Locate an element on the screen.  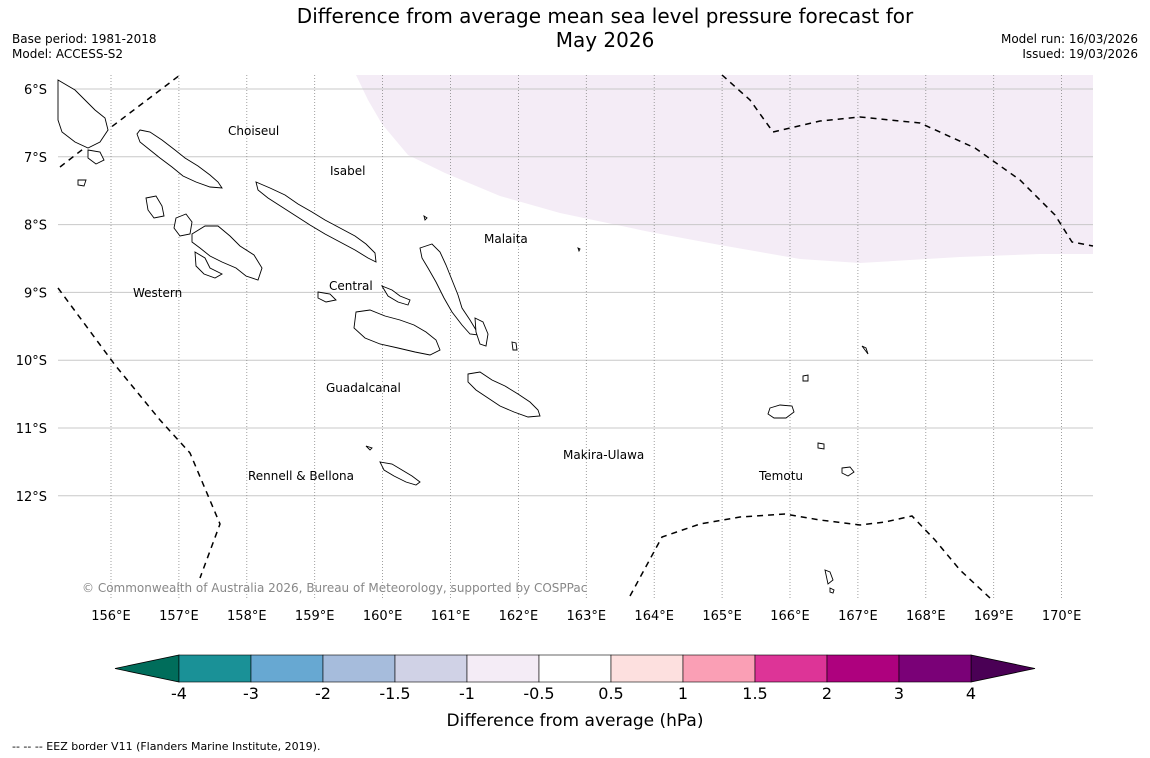
colorbar-tick: -1.5 is located at coordinates (394, 693).